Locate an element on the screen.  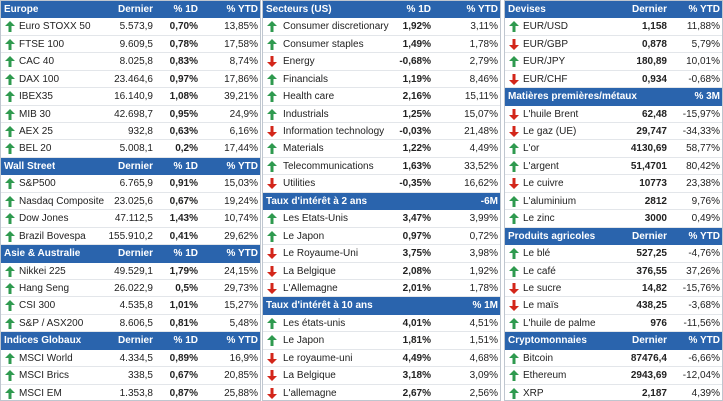
row-label: Le blé is located at coordinates (537, 254).